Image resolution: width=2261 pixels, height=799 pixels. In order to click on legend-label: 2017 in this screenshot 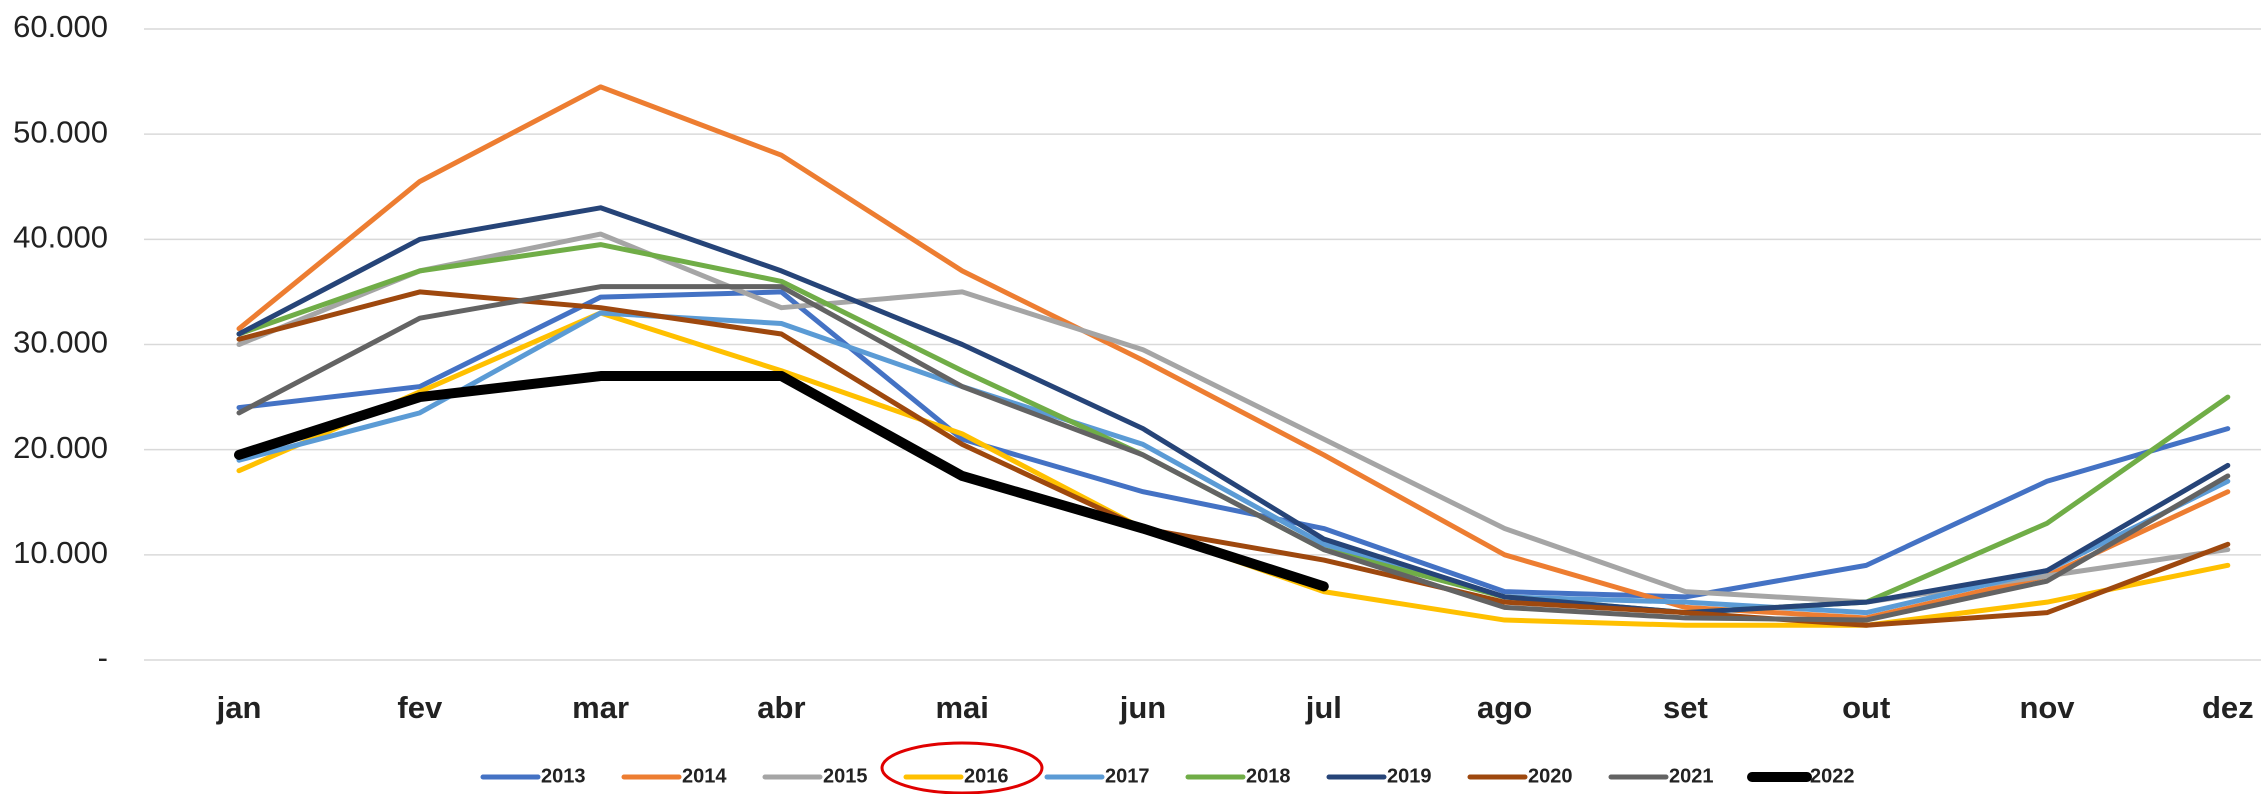, I will do `click(1127, 776)`.